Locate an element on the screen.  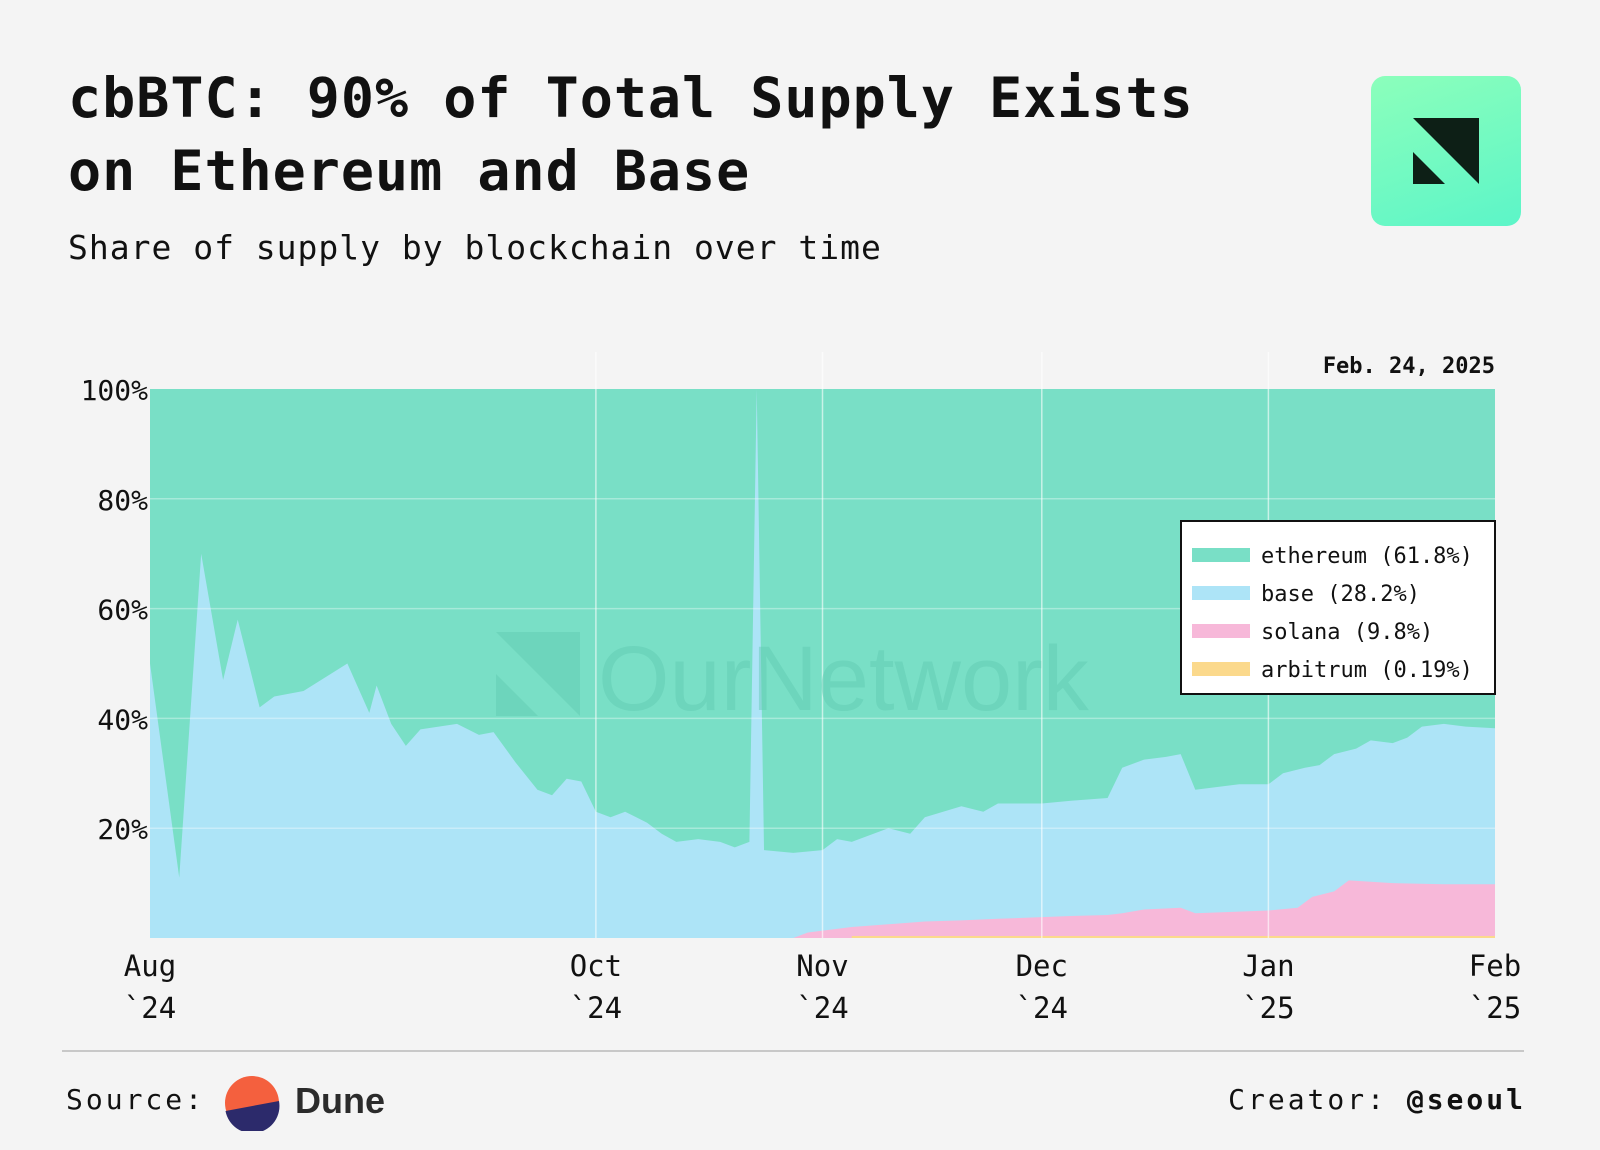
watermark-logo-icon is located at coordinates (538, 674).